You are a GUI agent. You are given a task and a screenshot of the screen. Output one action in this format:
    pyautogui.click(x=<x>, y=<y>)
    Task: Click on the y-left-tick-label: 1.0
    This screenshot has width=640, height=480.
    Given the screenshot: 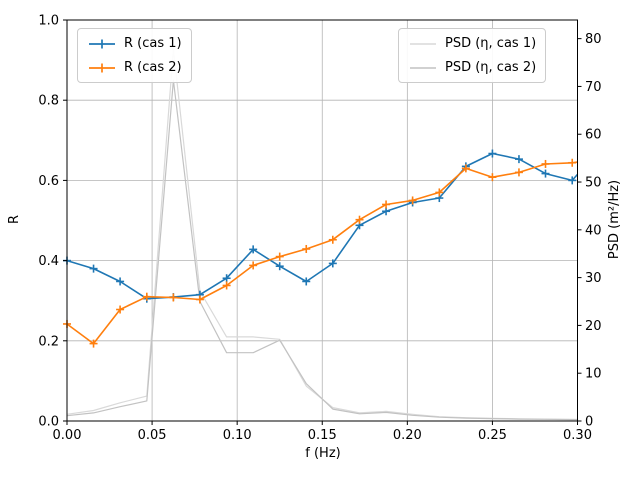 What is the action you would take?
    pyautogui.click(x=48, y=21)
    